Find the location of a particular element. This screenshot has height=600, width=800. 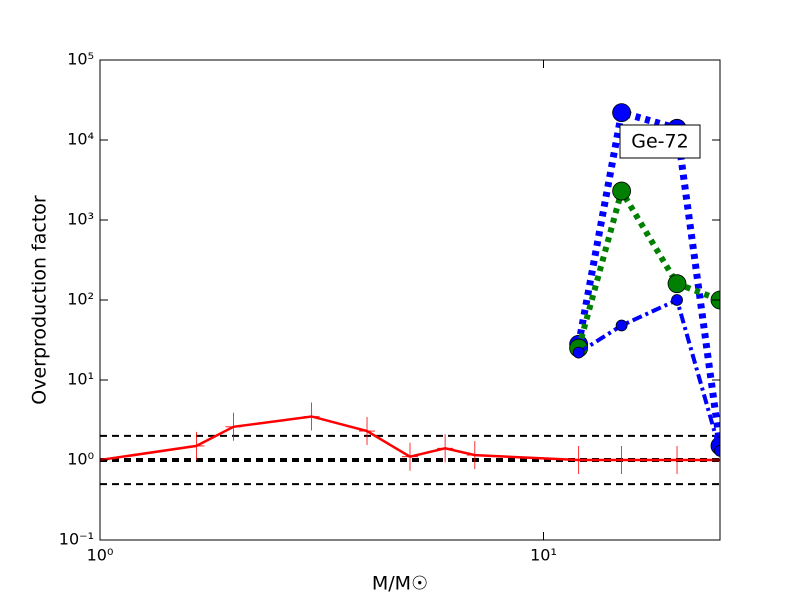

x-tick-label: 10⁰ is located at coordinates (100, 555).